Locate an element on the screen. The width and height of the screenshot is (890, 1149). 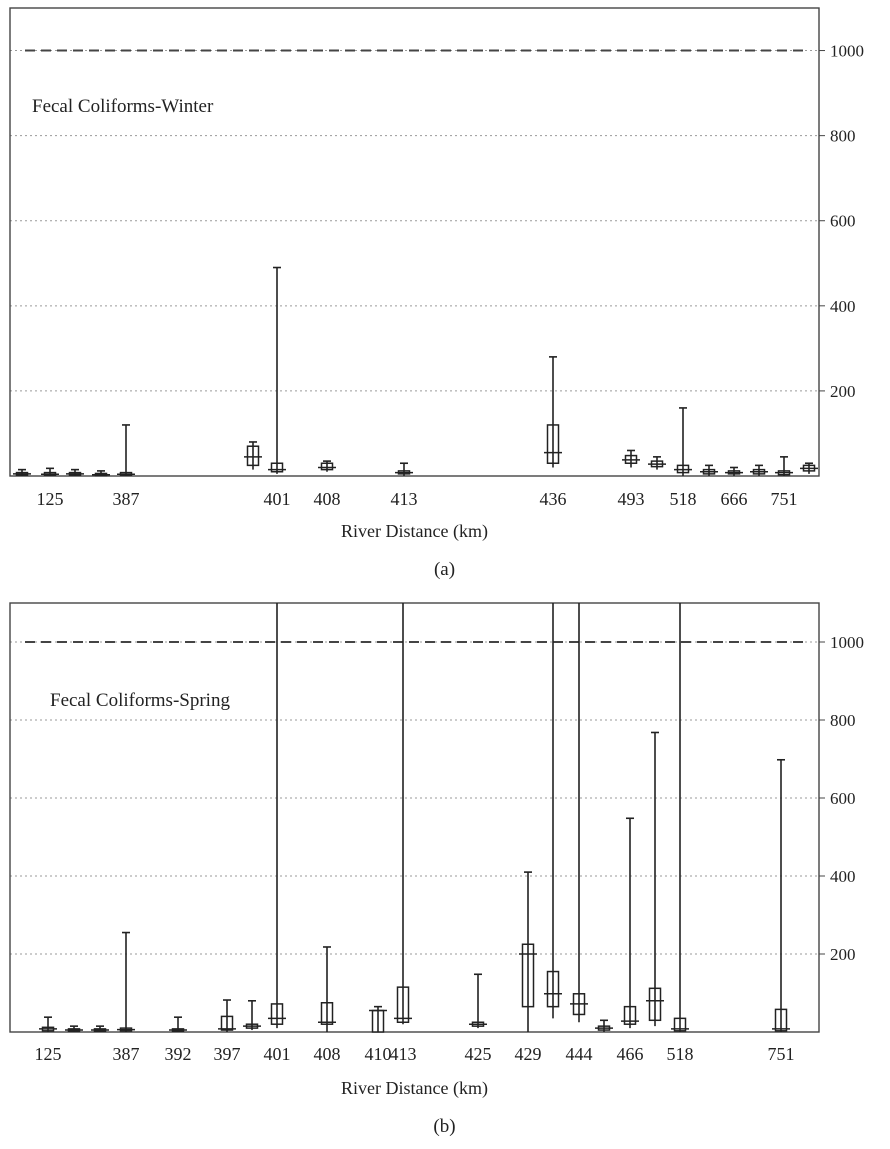
x-tick-label: 392 is located at coordinates (178, 1054).